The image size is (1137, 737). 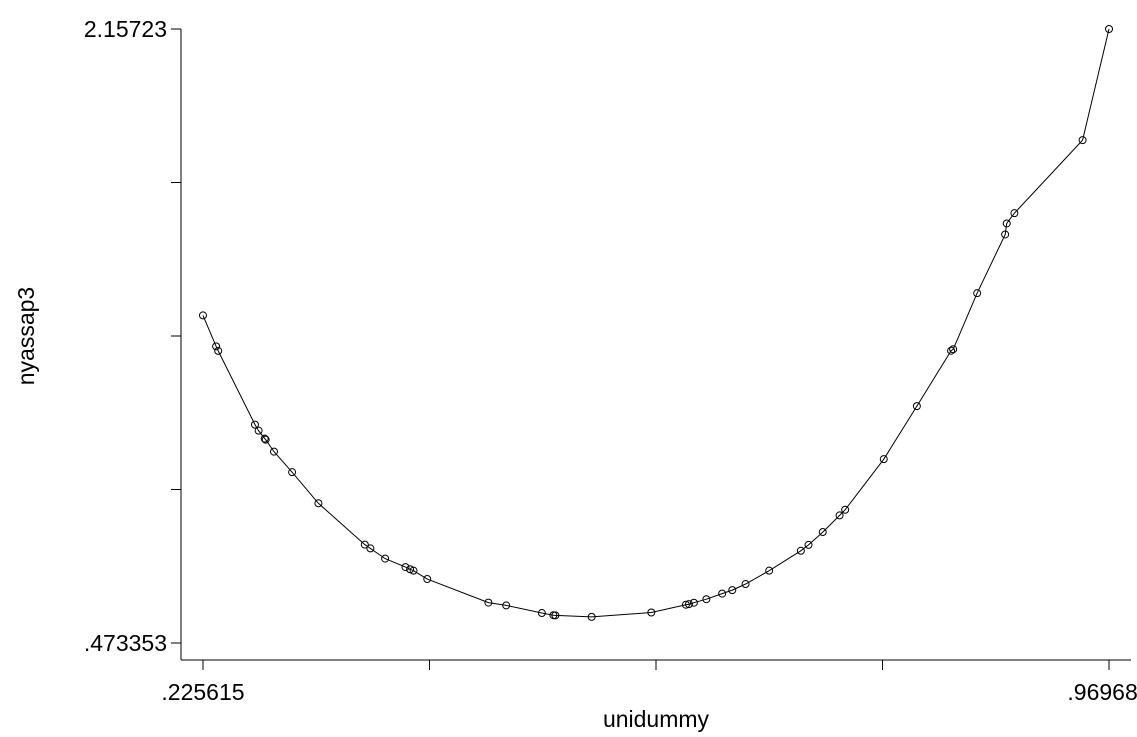 What do you see at coordinates (125, 643) in the screenshot?
I see `y-tick-label: .473353` at bounding box center [125, 643].